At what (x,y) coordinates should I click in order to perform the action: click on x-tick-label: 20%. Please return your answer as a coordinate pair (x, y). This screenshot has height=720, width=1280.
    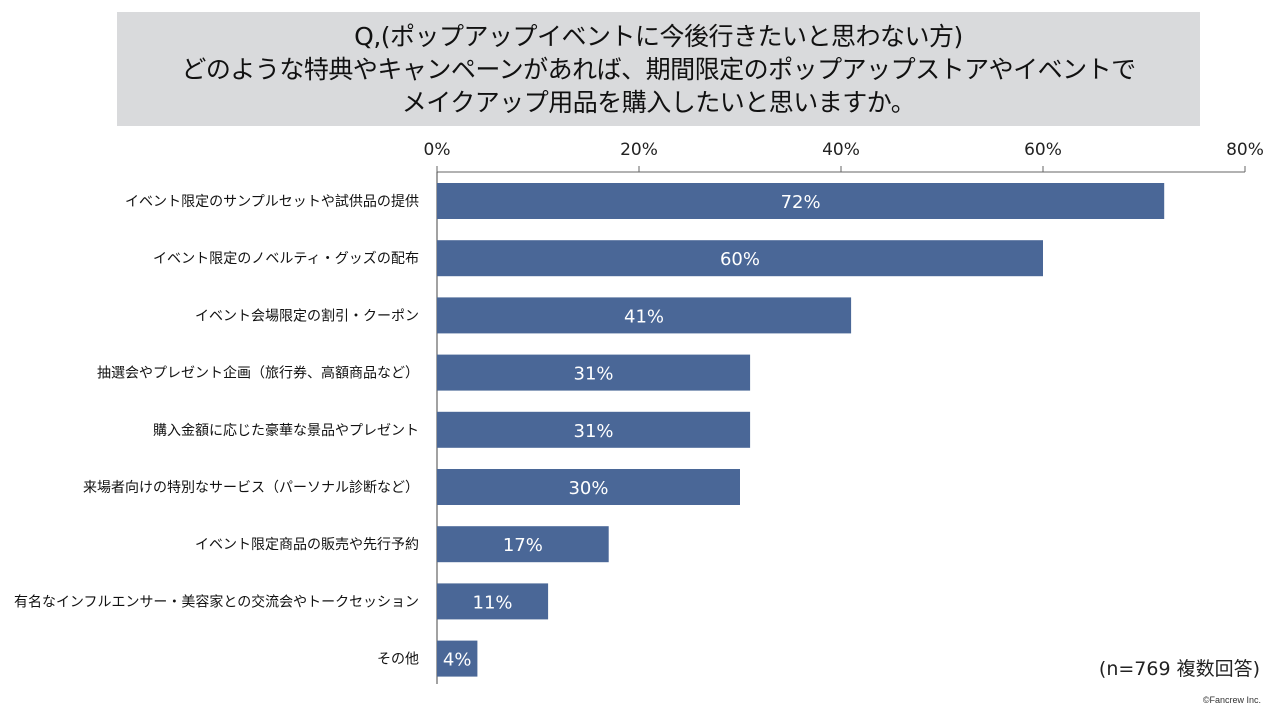
    Looking at the image, I should click on (639, 150).